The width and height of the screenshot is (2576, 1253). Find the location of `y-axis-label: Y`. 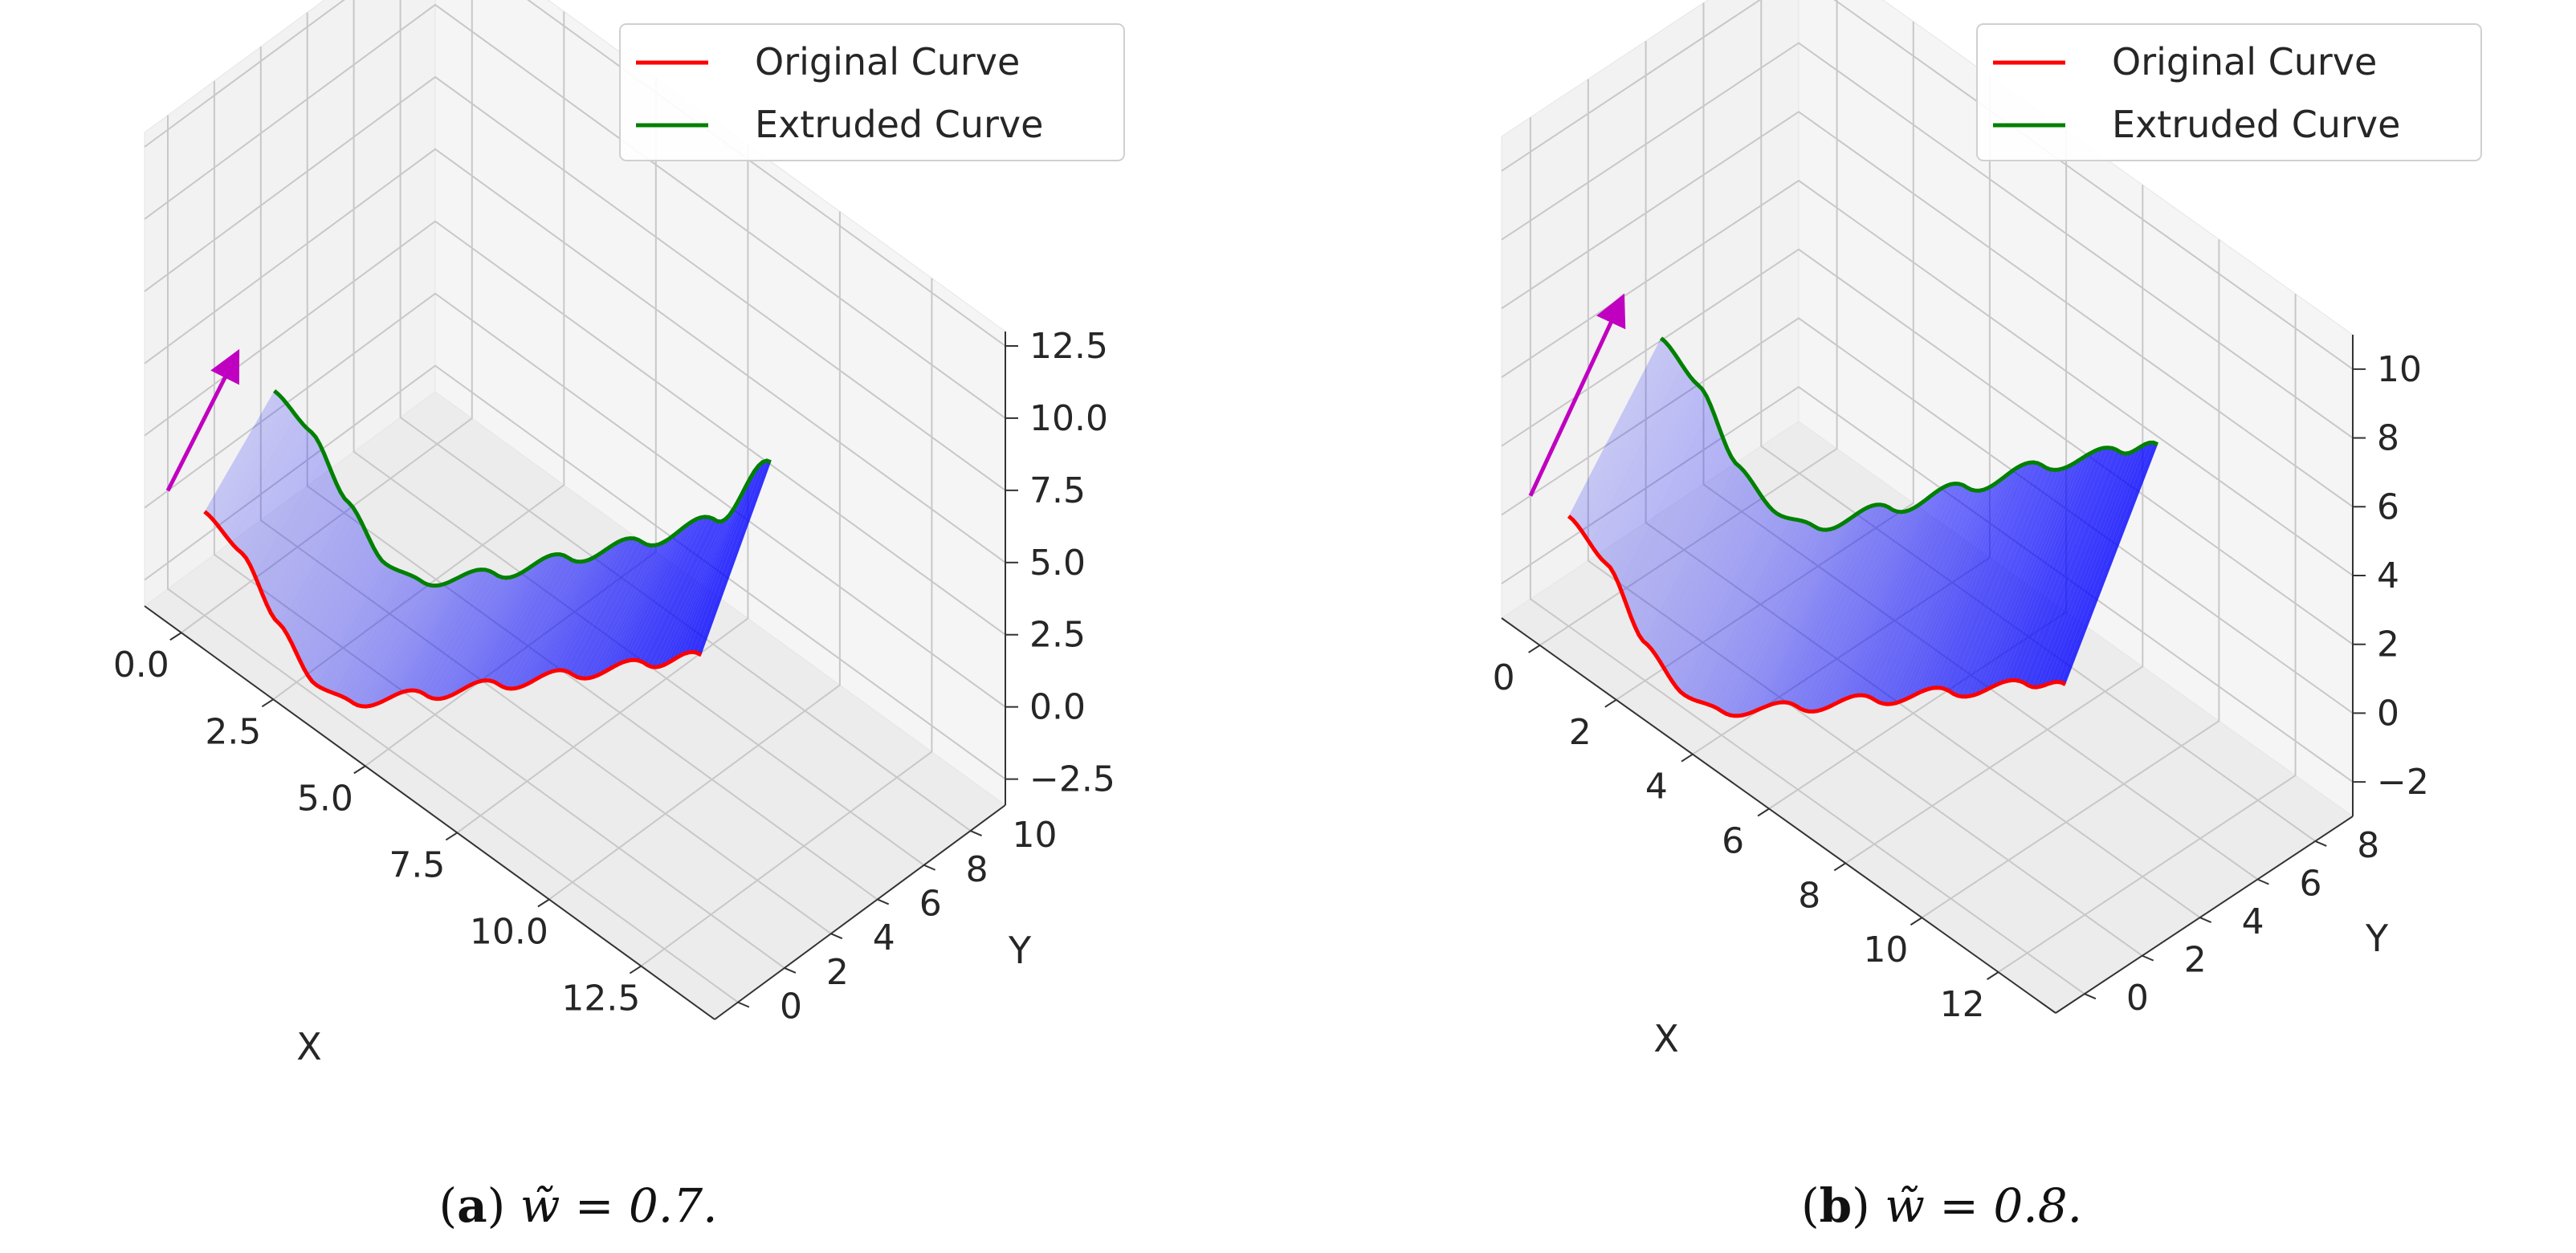

y-axis-label: Y is located at coordinates (2377, 938).